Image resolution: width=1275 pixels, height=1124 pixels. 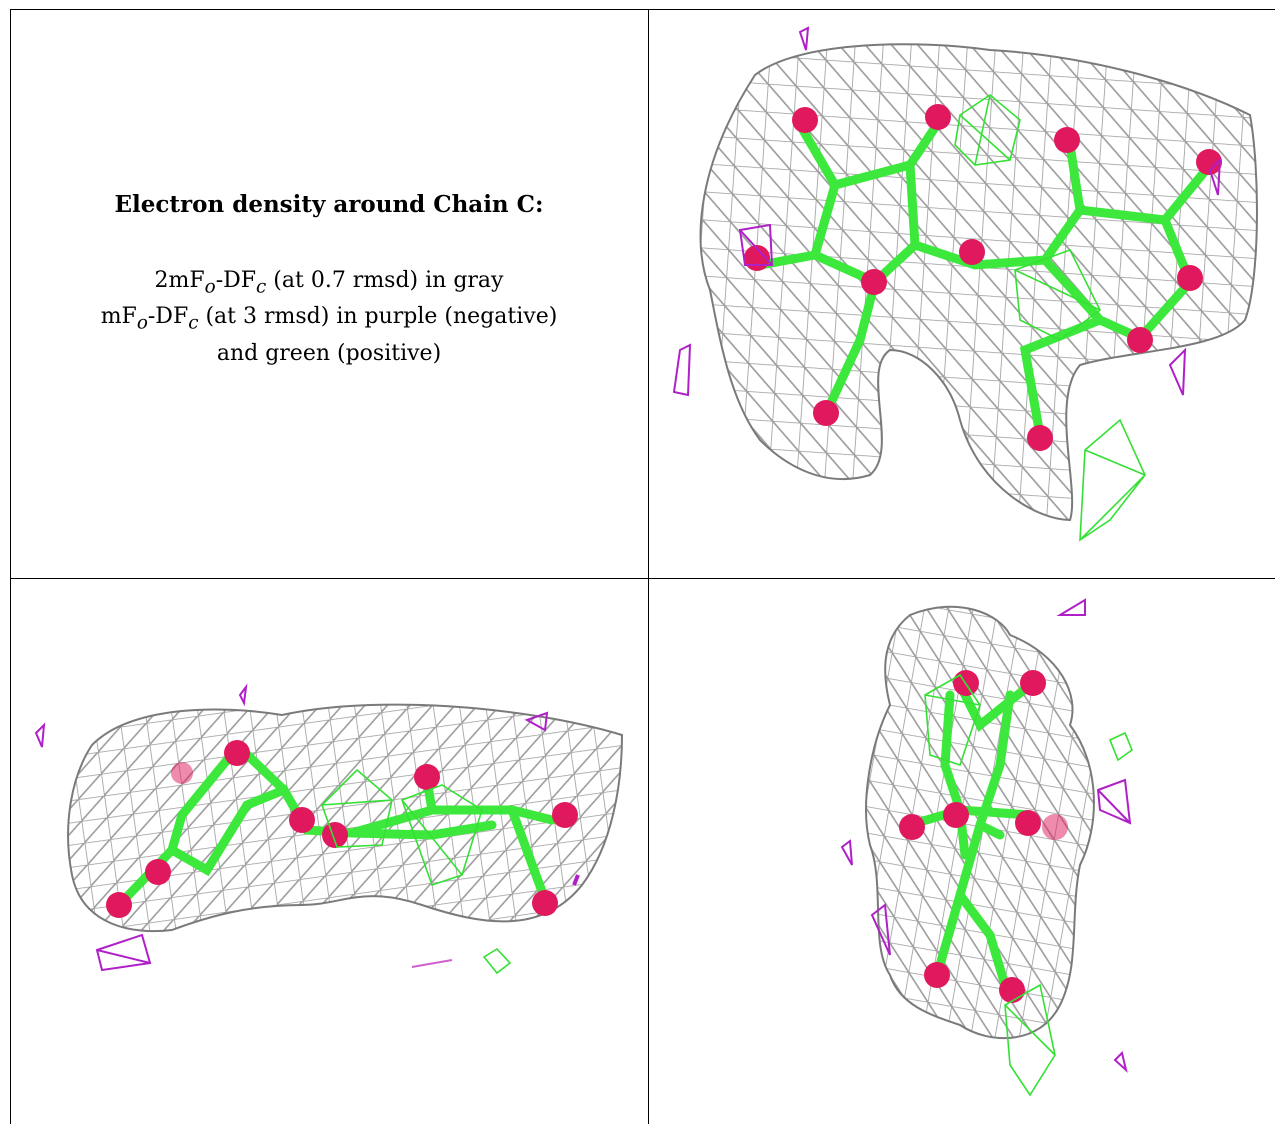 What do you see at coordinates (329, 204) in the screenshot?
I see `caption-title: Electron density around Chain C:` at bounding box center [329, 204].